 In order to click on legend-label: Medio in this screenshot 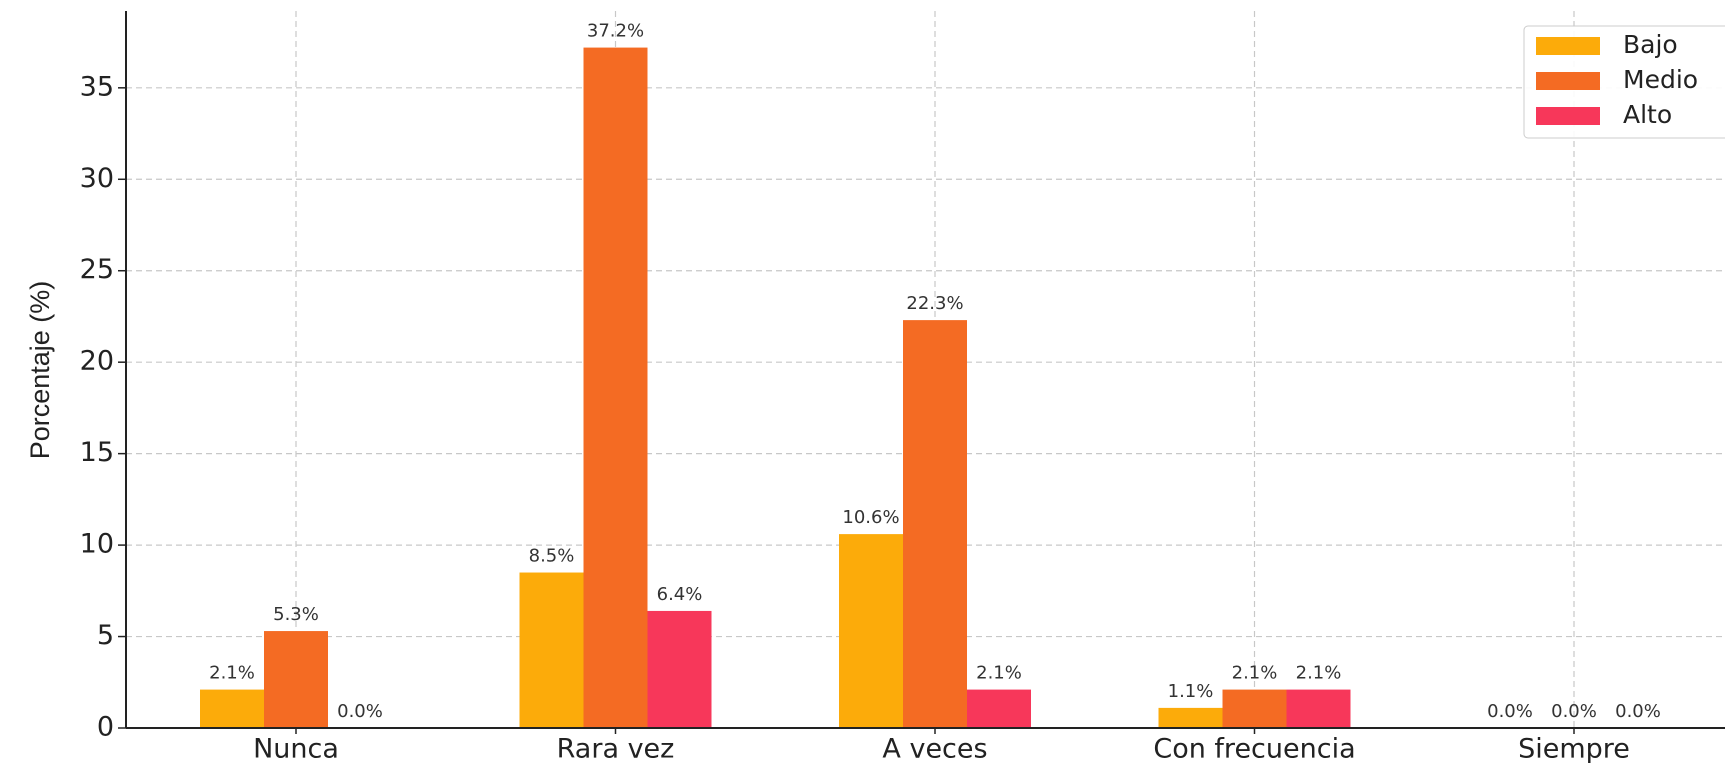, I will do `click(1660, 79)`.